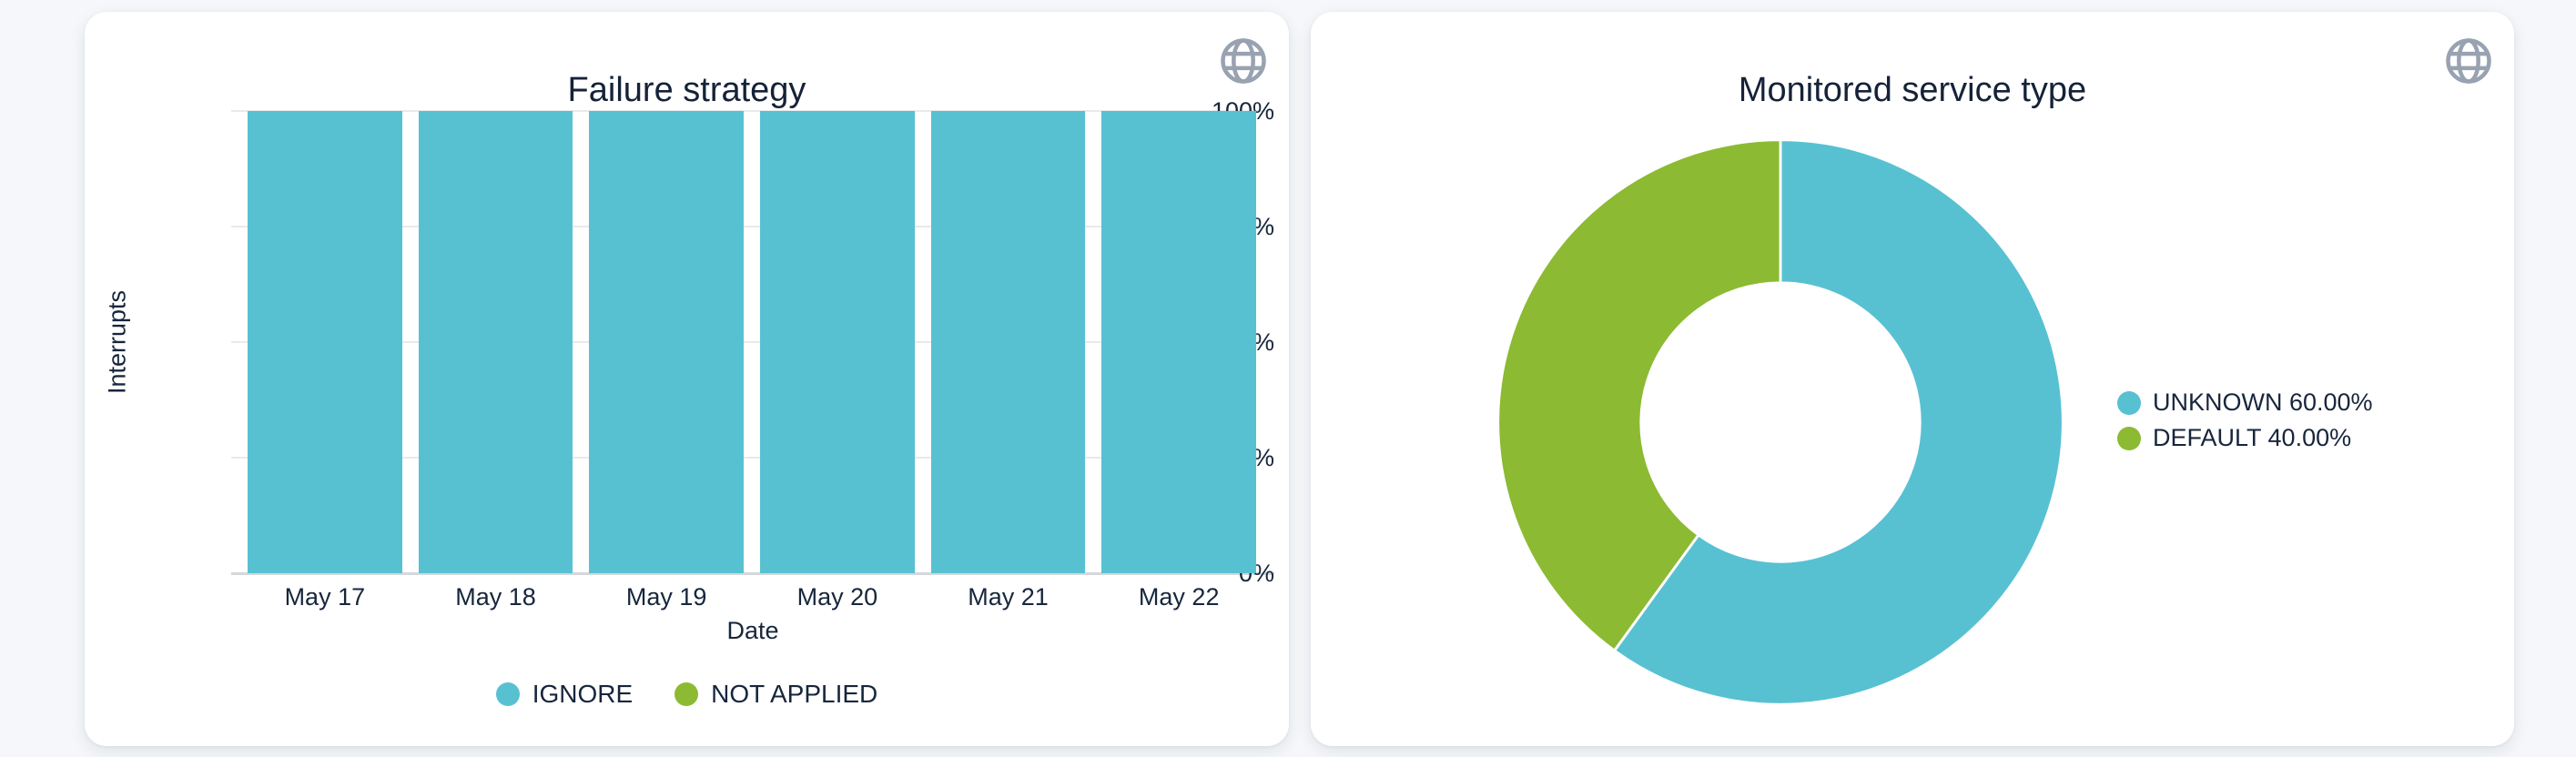 The width and height of the screenshot is (2576, 757). I want to click on legend-item: IGNORE, so click(564, 694).